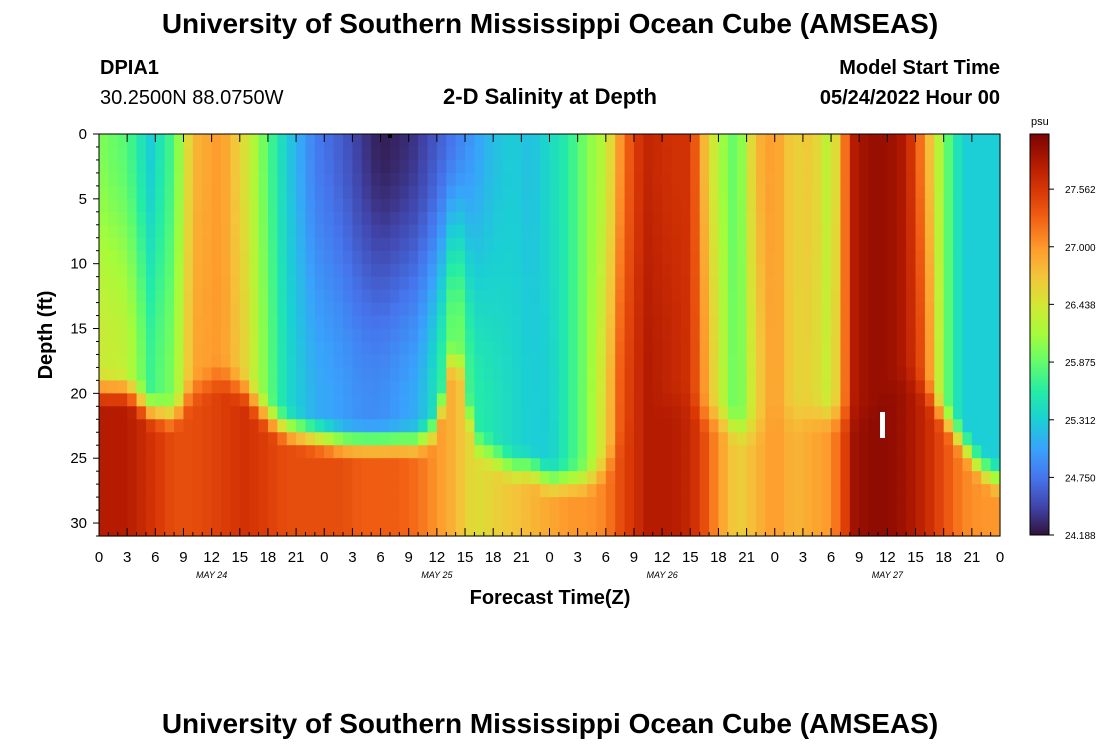  What do you see at coordinates (1080, 536) in the screenshot?
I see `colorbar-tick-label: 24.188` at bounding box center [1080, 536].